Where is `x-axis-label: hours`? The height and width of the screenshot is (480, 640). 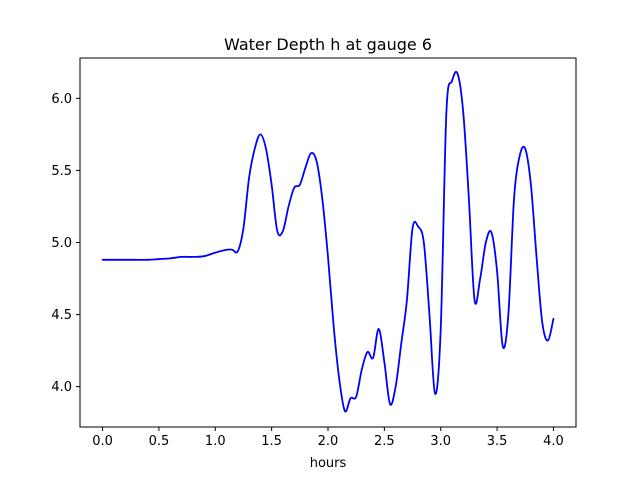
x-axis-label: hours is located at coordinates (328, 463).